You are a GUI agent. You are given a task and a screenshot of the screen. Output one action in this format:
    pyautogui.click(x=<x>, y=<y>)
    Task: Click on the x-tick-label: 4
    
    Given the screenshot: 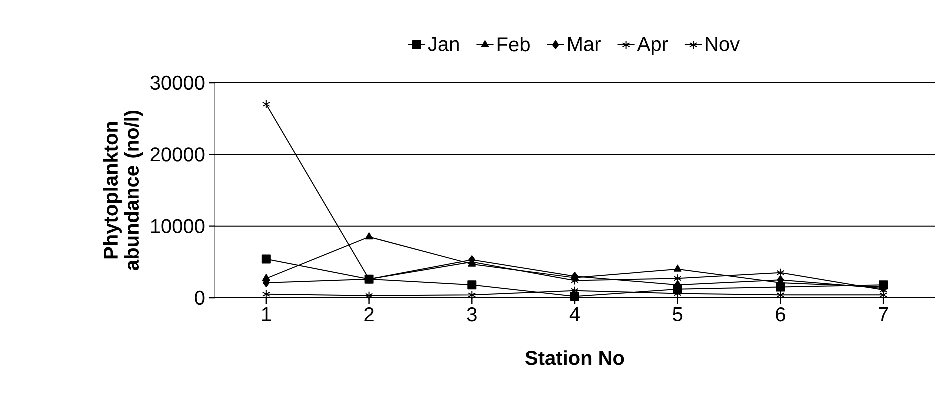 What is the action you would take?
    pyautogui.click(x=575, y=315)
    